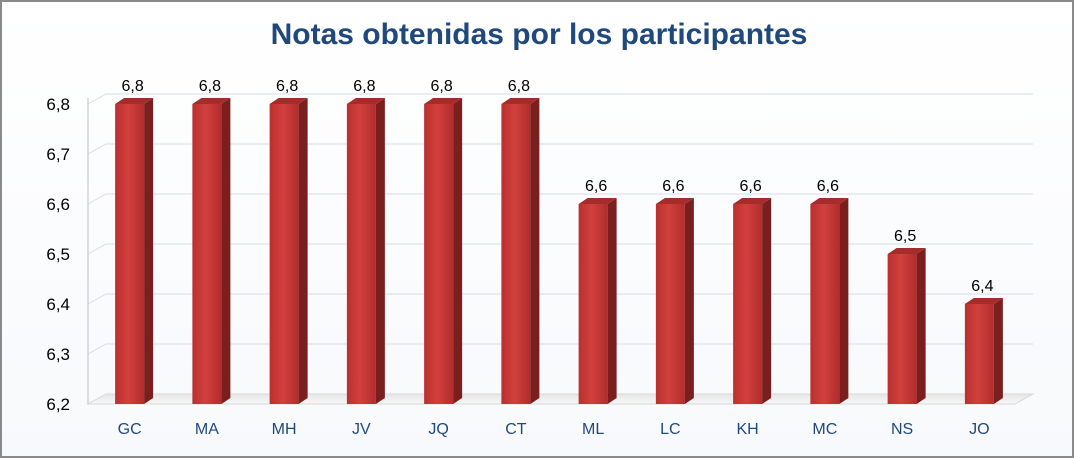  Describe the element at coordinates (58, 104) in the screenshot. I see `y-tick-label: 6,8` at that location.